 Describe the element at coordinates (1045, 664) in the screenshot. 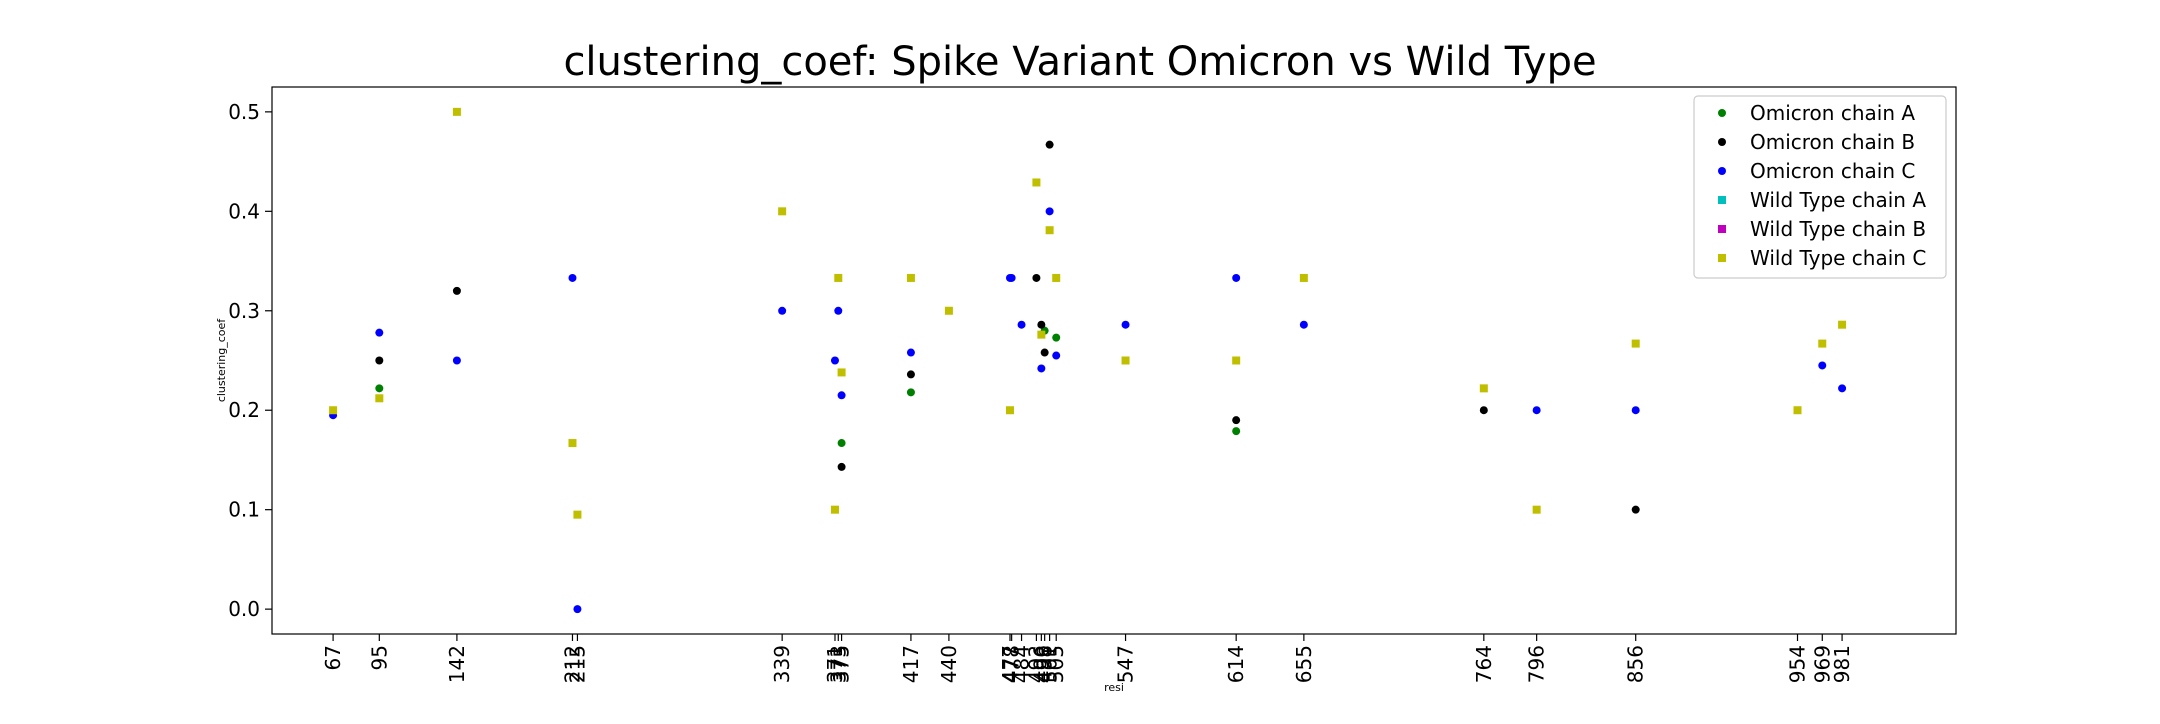

I see `x-tick-label: 498` at that location.